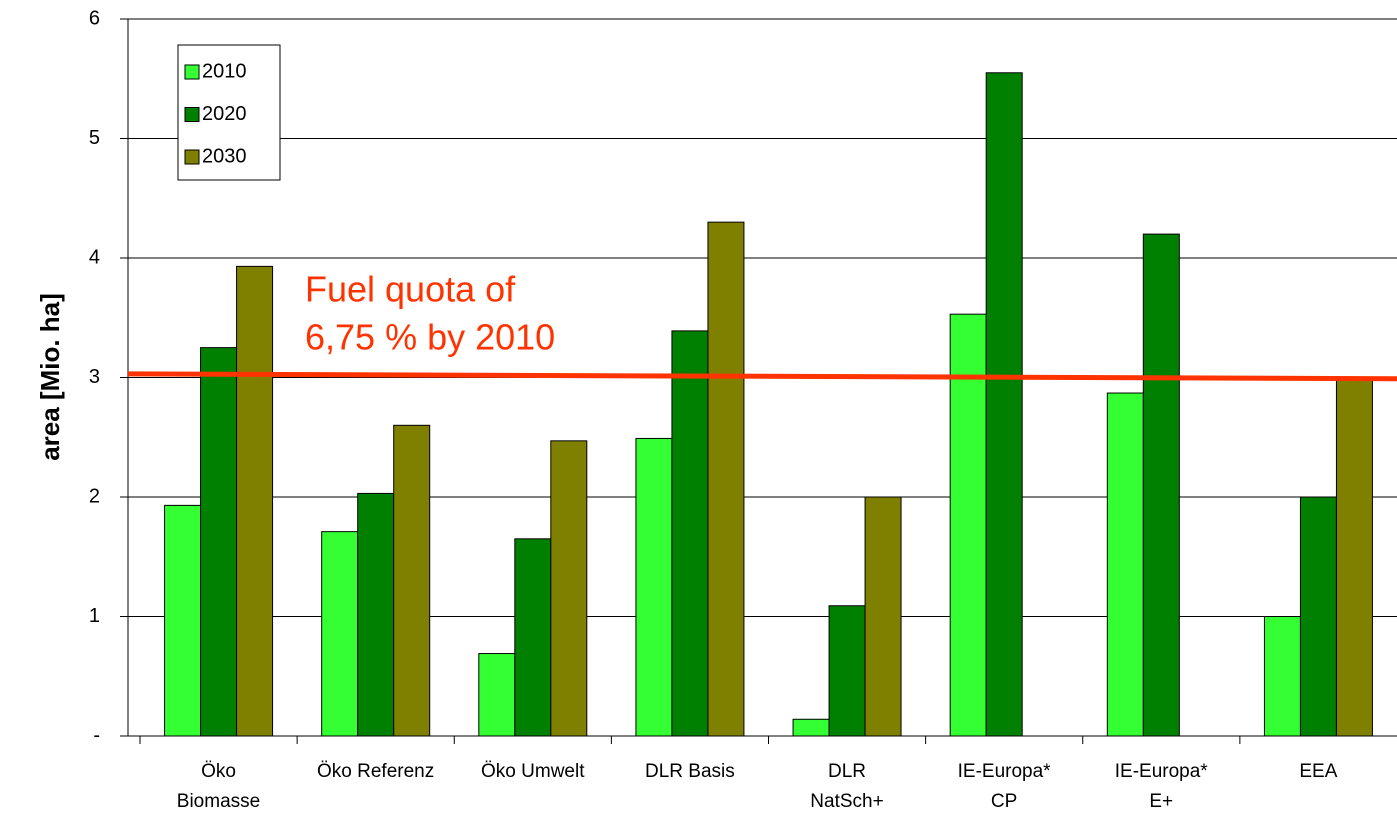  I want to click on x-tick-label: IE-Europa* E+, so click(1161, 786).